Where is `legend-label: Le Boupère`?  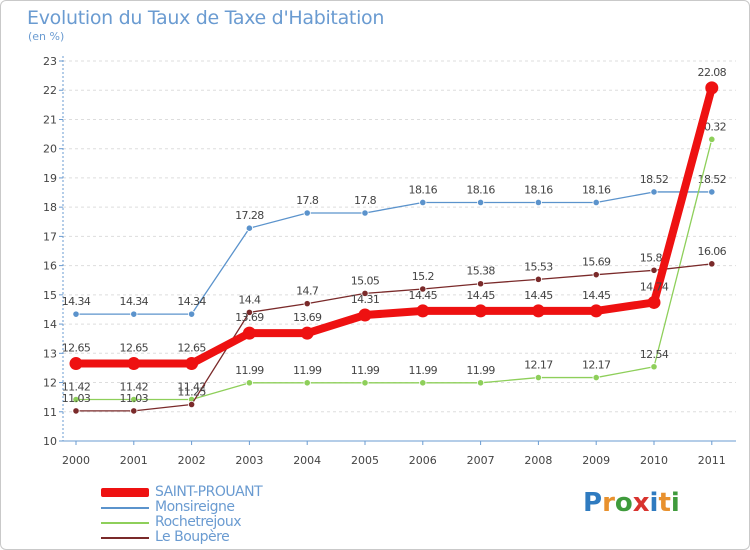 legend-label: Le Boupère is located at coordinates (192, 537).